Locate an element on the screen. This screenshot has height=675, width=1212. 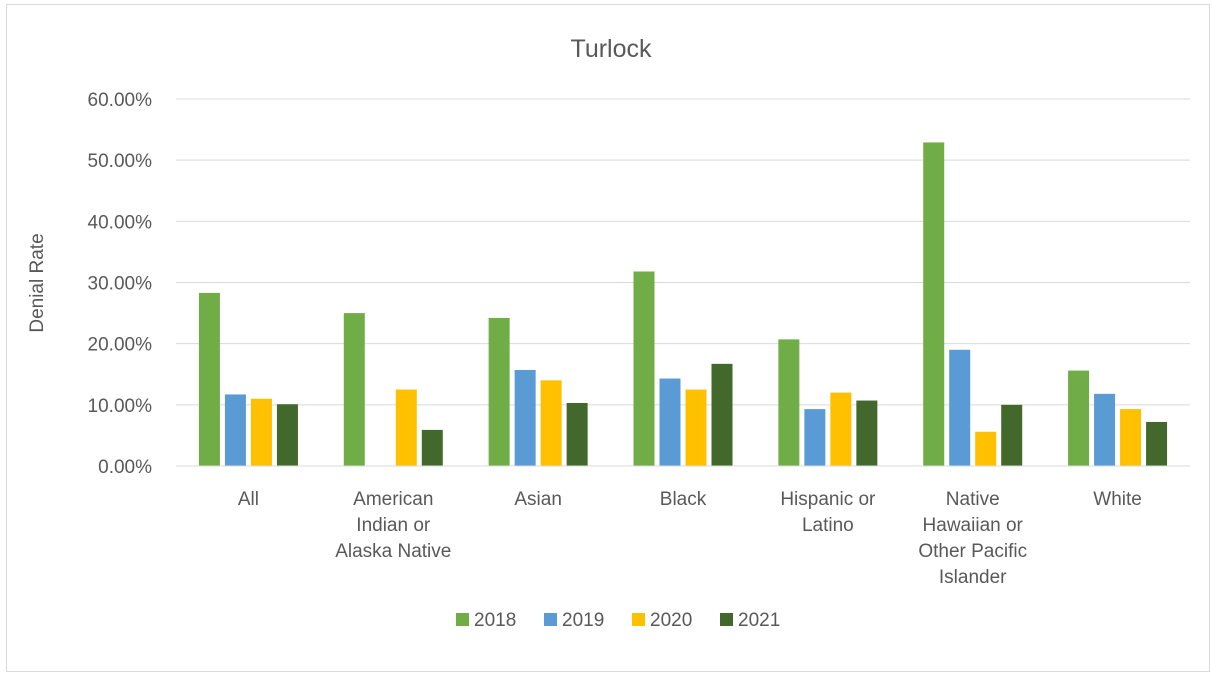
legend-swatch-2019 is located at coordinates (550, 619).